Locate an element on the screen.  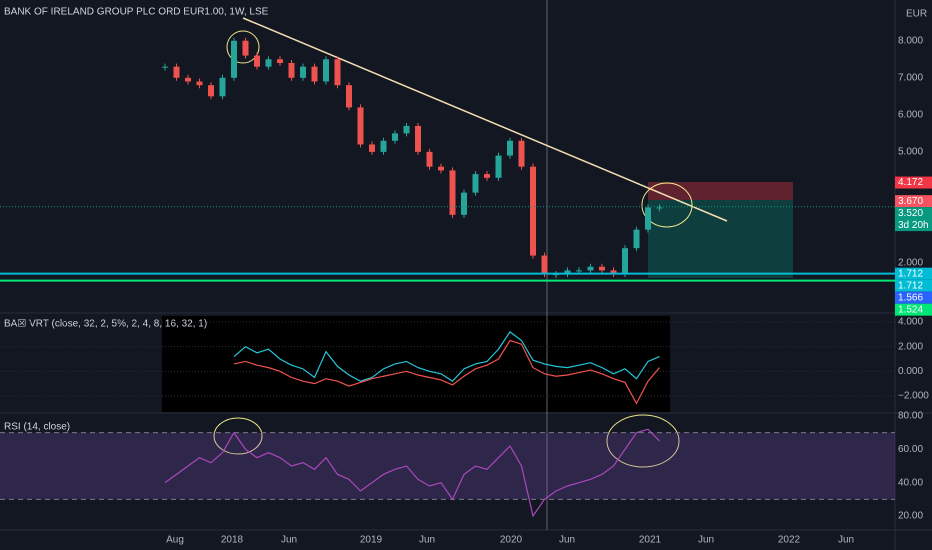
y-tick-label: 0.000 is located at coordinates (910, 371).